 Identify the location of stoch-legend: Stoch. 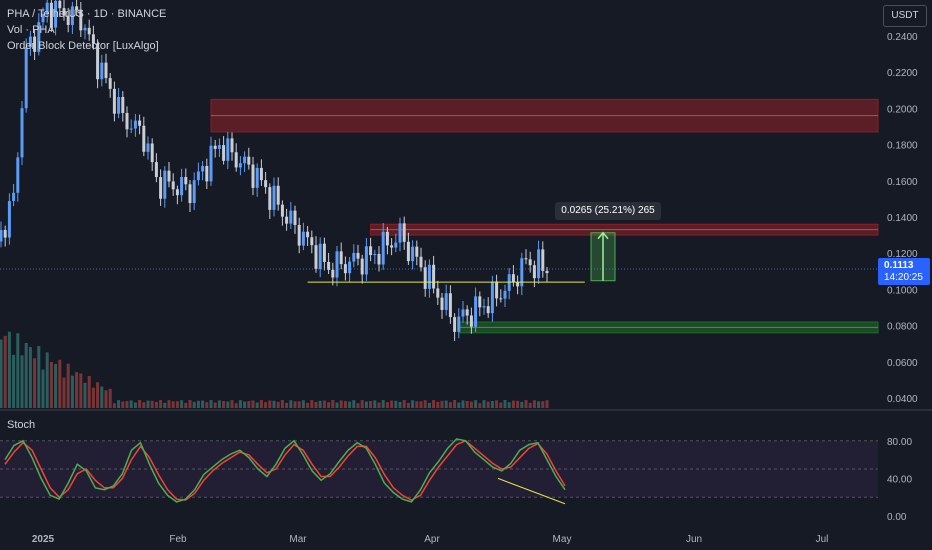
(21, 425).